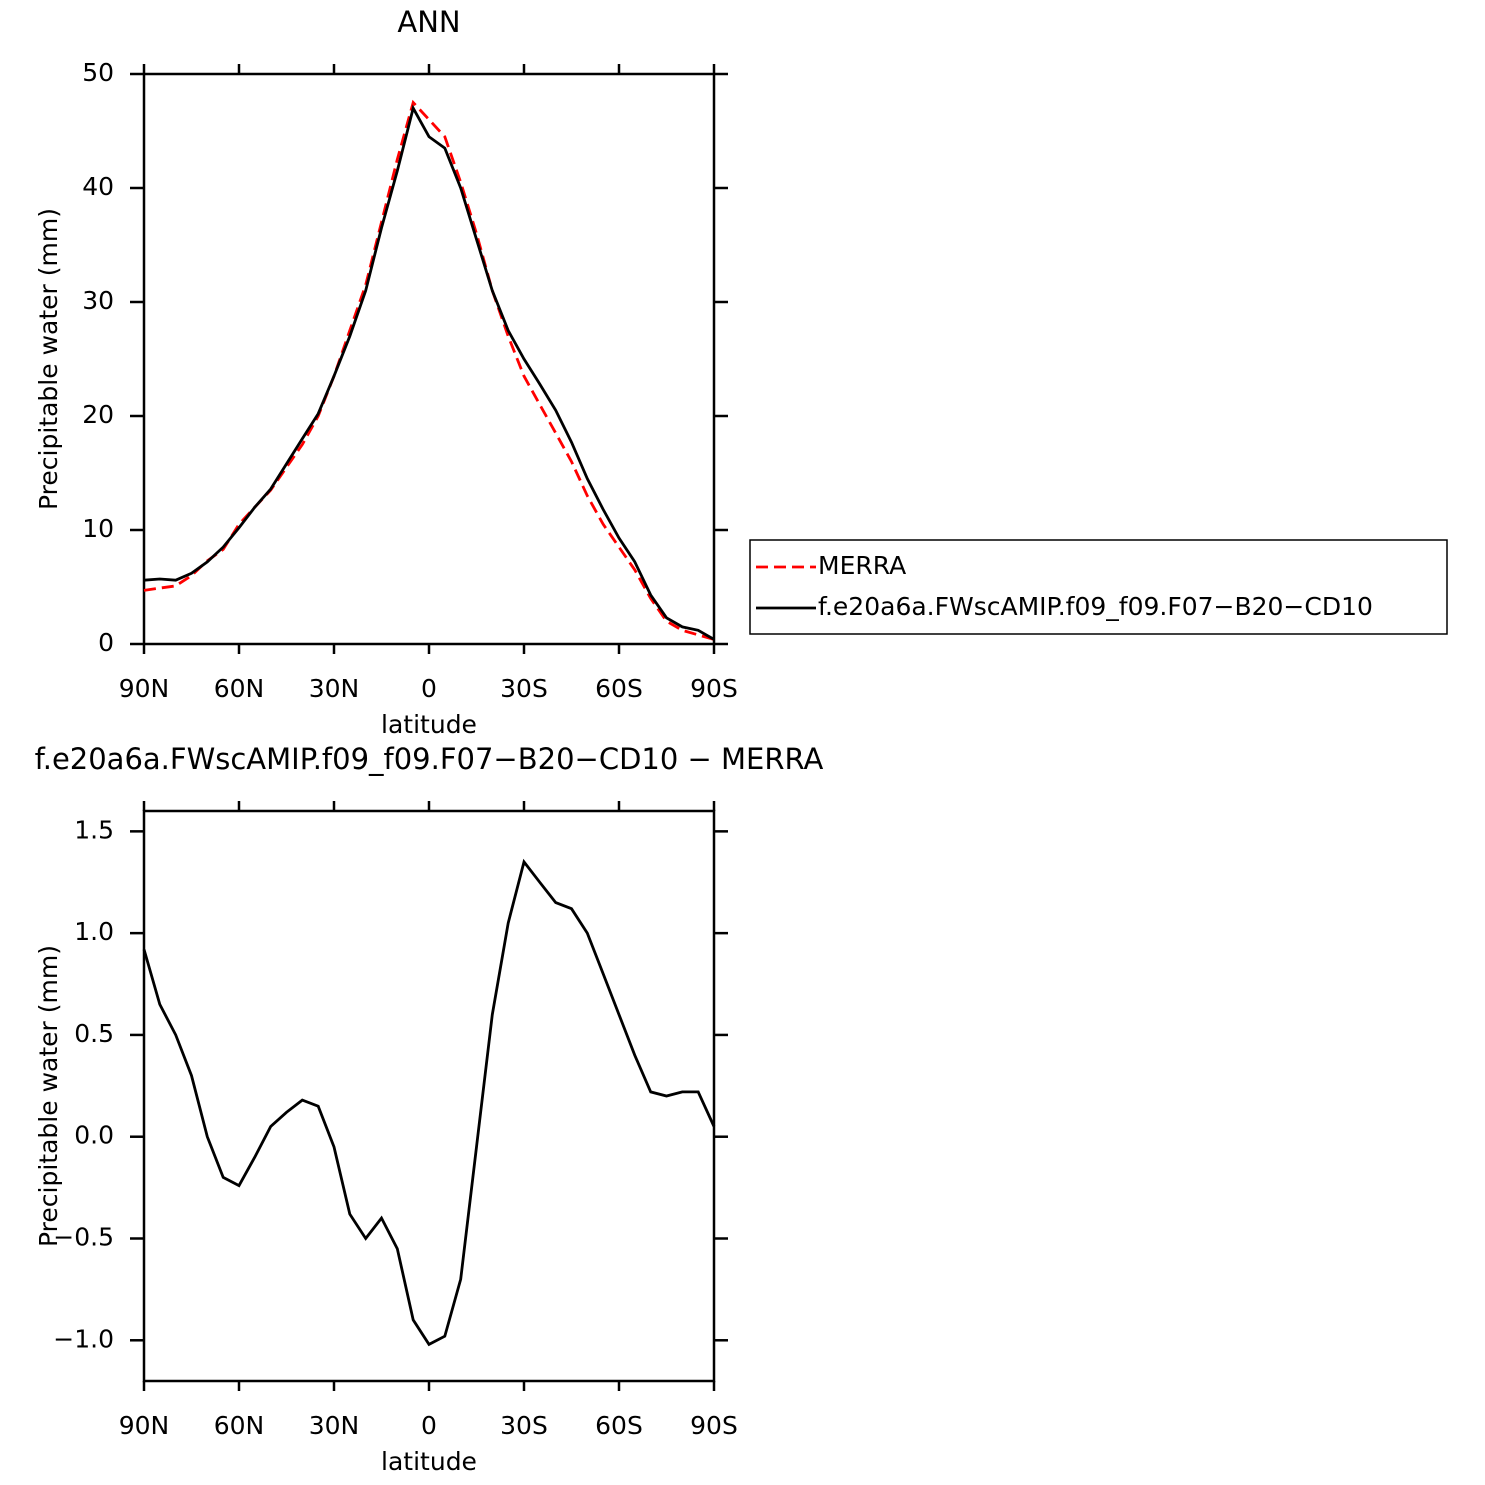  What do you see at coordinates (98, 300) in the screenshot?
I see `y-tick-label: 30` at bounding box center [98, 300].